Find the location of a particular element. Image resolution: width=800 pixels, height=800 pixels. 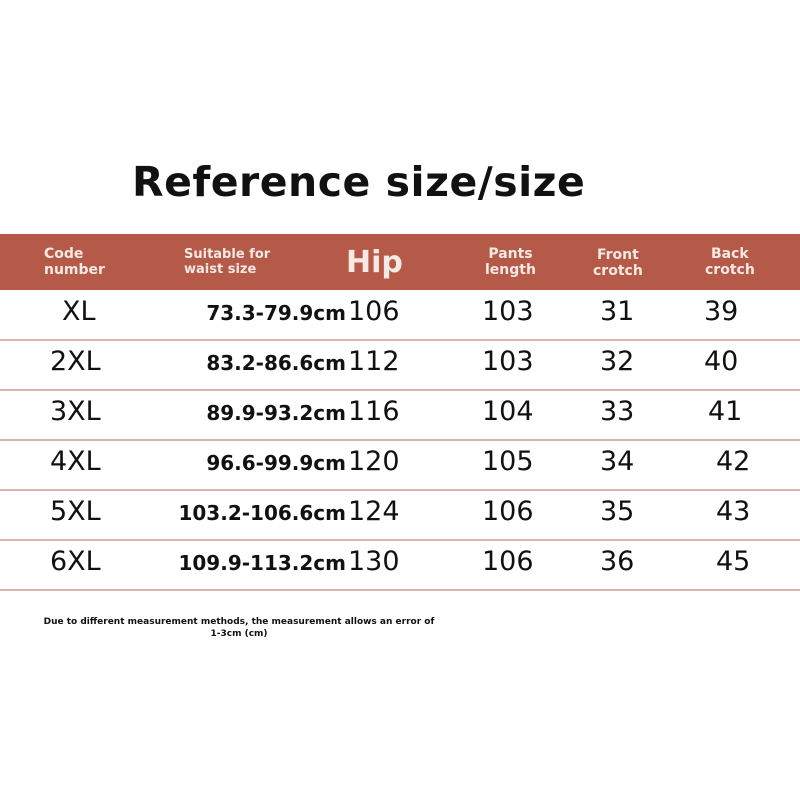

header-code: Code number is located at coordinates (74, 262).